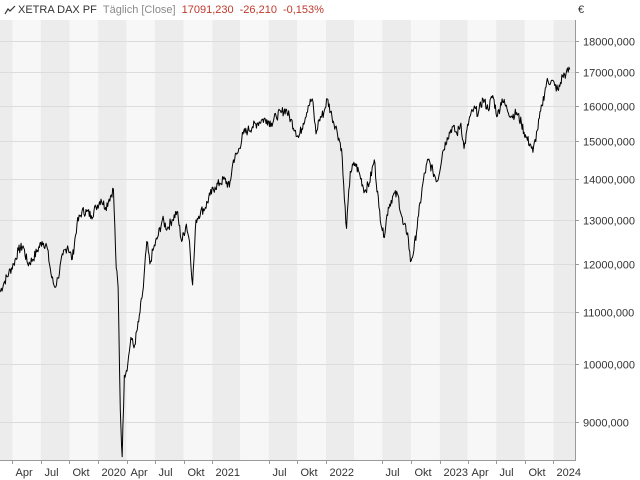  What do you see at coordinates (609, 43) in the screenshot?
I see `y-tick-label: 18000,000` at bounding box center [609, 43].